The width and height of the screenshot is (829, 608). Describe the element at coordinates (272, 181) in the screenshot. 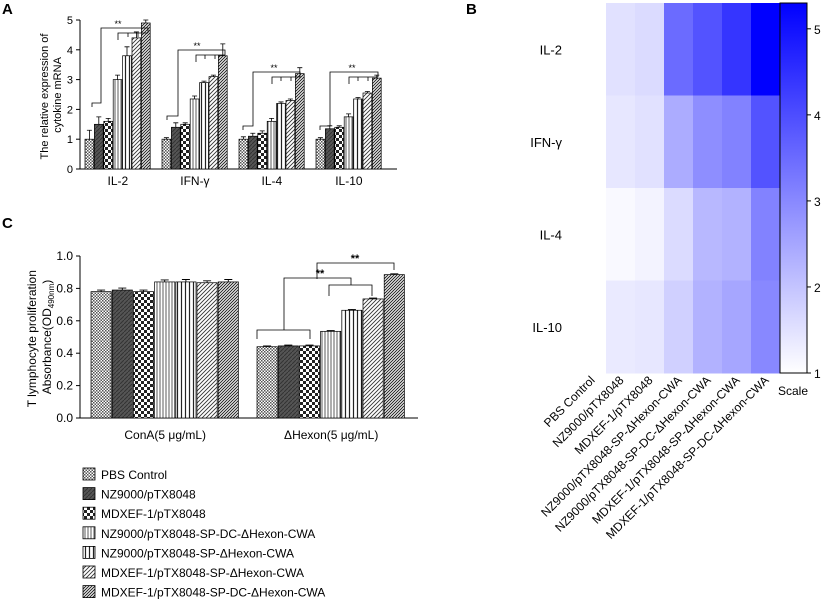

I see `panel-a-x-tick-label: IL-4` at that location.